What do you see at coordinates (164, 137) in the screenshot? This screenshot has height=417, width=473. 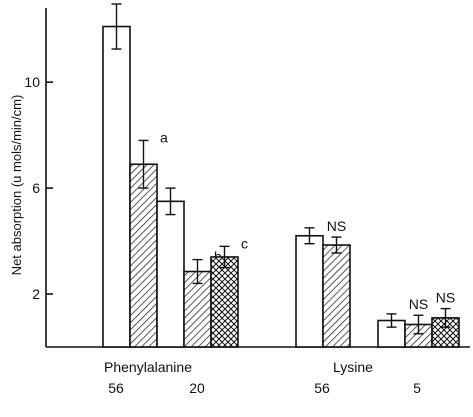 I see `significance-label: a` at bounding box center [164, 137].